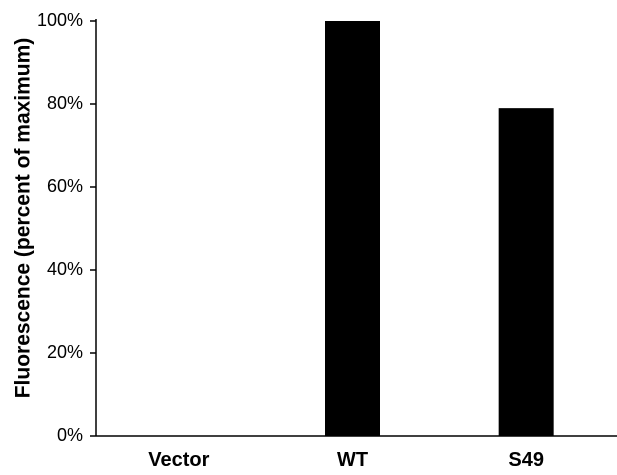 This screenshot has width=617, height=475. I want to click on y-tick-label: 0%, so click(70, 435).